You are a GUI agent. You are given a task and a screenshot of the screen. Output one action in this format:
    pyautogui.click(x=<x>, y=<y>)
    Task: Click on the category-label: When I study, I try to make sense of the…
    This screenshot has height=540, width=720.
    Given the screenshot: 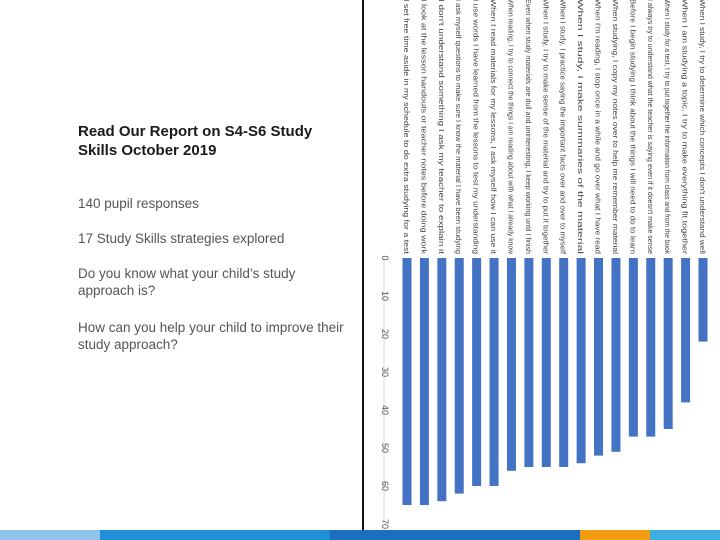 What is the action you would take?
    pyautogui.click(x=545, y=127)
    